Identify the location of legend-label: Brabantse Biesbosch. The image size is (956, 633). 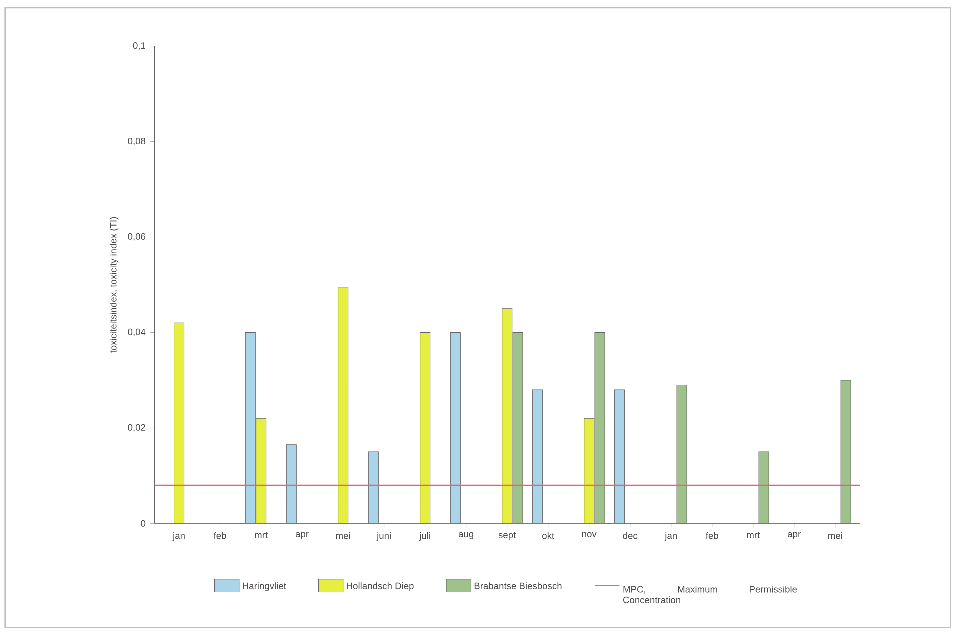
(518, 586).